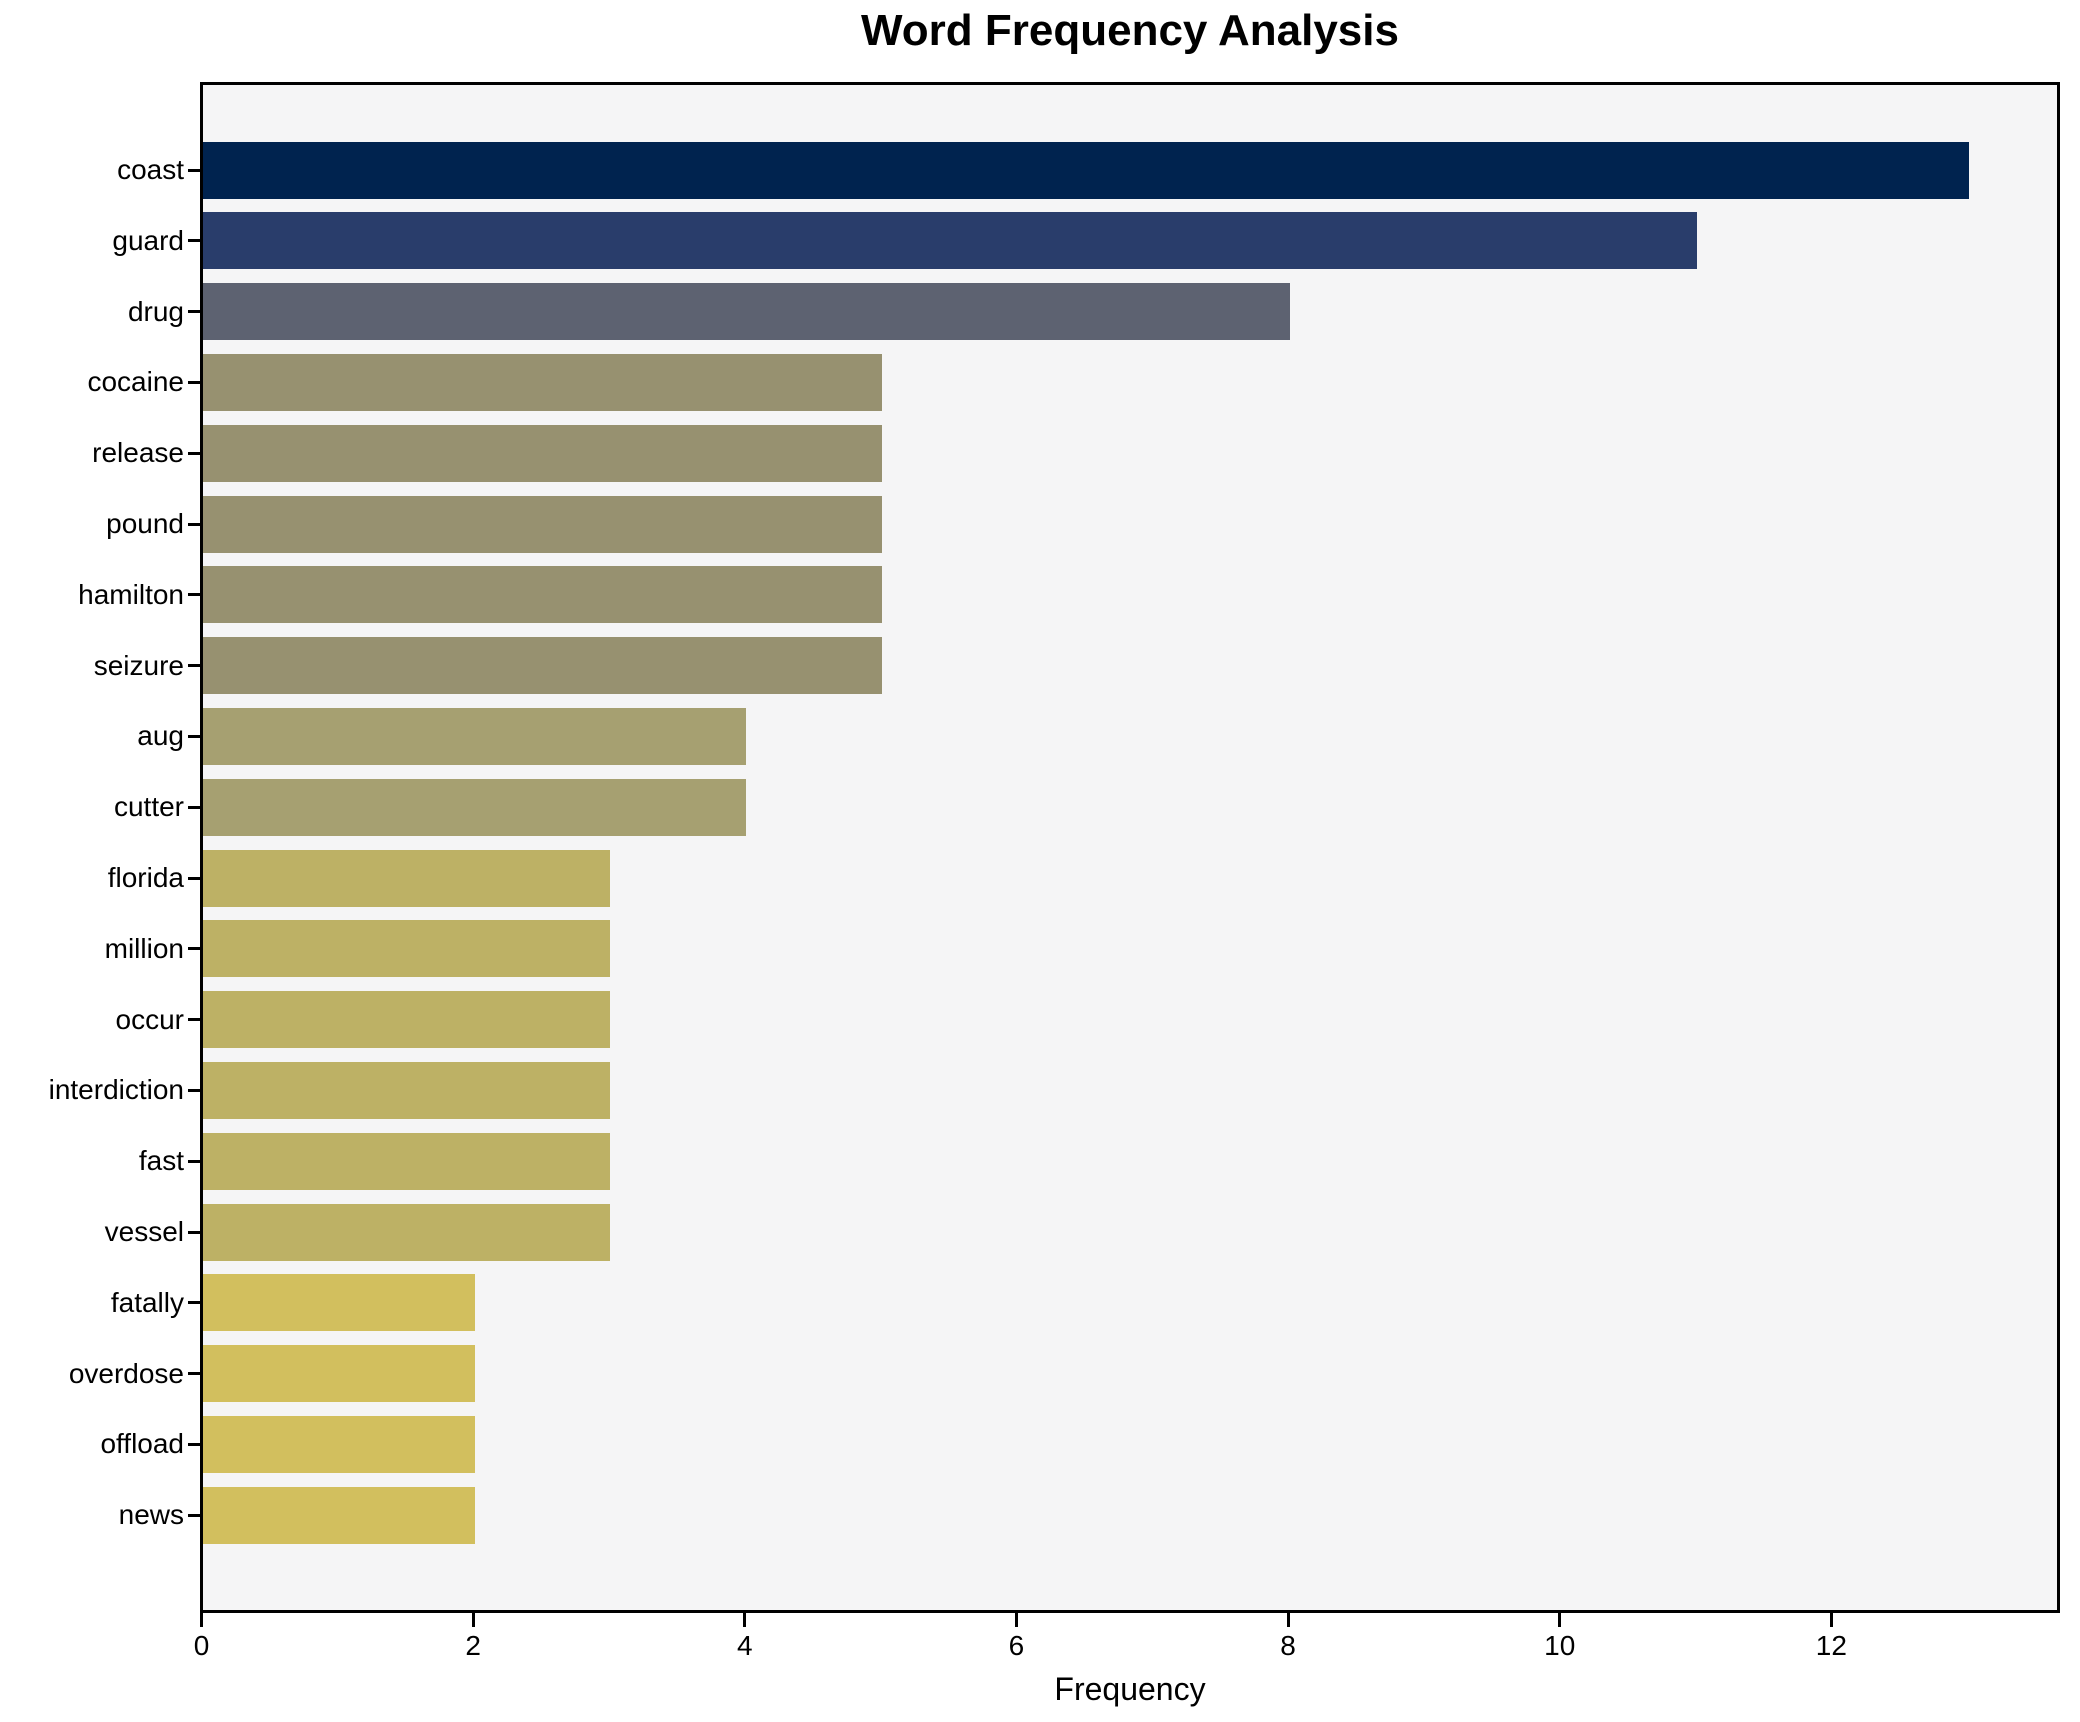 The width and height of the screenshot is (2080, 1722). What do you see at coordinates (744, 1645) in the screenshot?
I see `x-tick-label-4: 4` at bounding box center [744, 1645].